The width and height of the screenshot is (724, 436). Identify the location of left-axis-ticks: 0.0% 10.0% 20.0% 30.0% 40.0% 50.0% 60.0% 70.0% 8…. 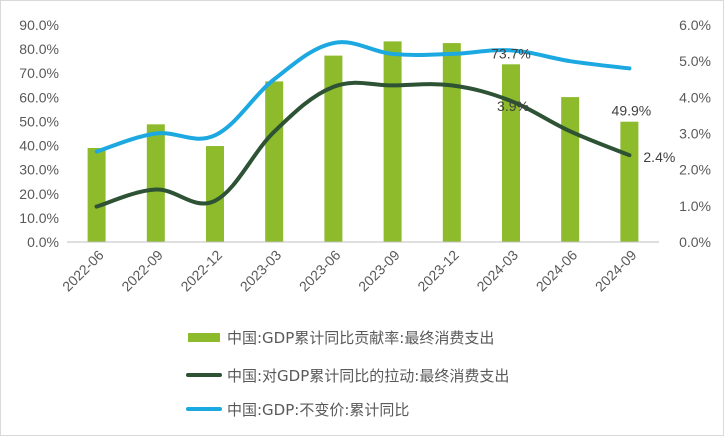
(39, 133).